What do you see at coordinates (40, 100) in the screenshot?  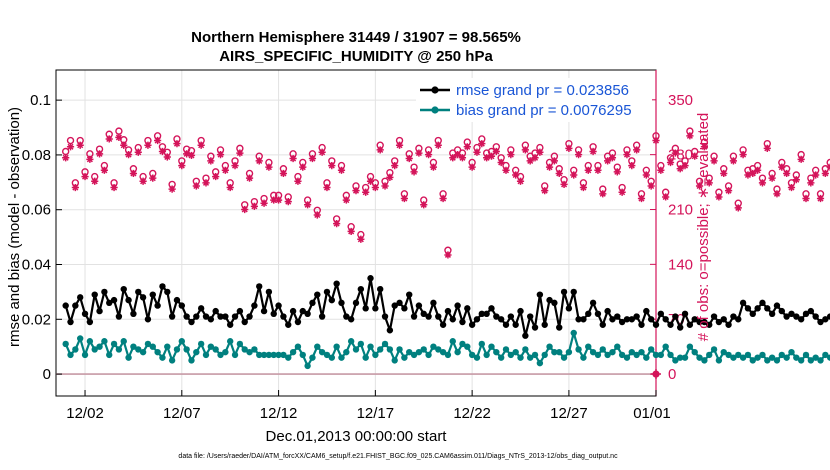 I see `y-tick-label-left: 0.1` at bounding box center [40, 100].